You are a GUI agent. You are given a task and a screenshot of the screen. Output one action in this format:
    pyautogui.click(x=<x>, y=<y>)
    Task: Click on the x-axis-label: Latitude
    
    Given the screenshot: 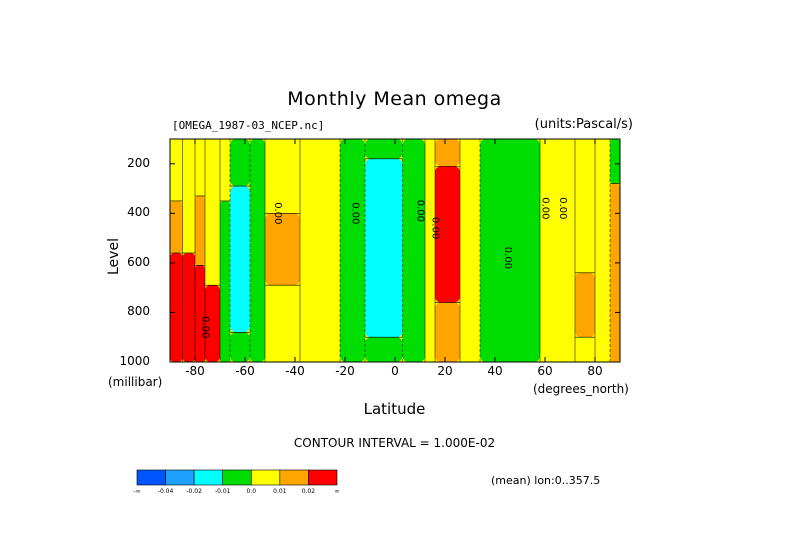 What is the action you would take?
    pyautogui.click(x=394, y=409)
    